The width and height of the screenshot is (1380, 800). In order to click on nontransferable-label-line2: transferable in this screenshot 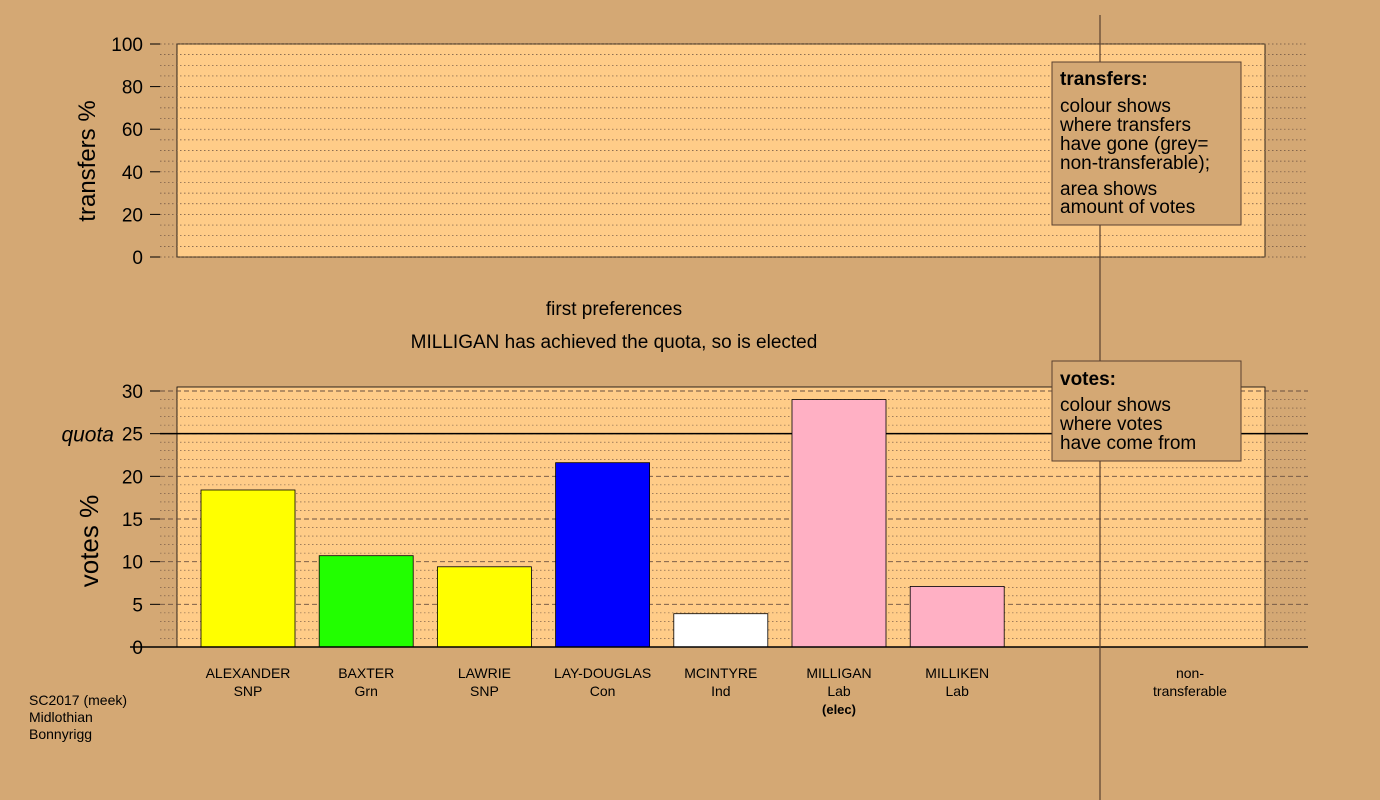, I will do `click(1190, 691)`.